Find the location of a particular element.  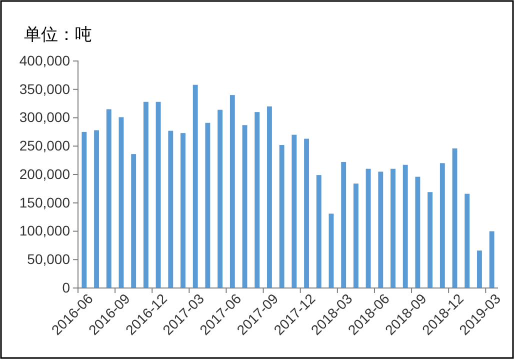

y-tick-label: 200,000 is located at coordinates (44, 174).